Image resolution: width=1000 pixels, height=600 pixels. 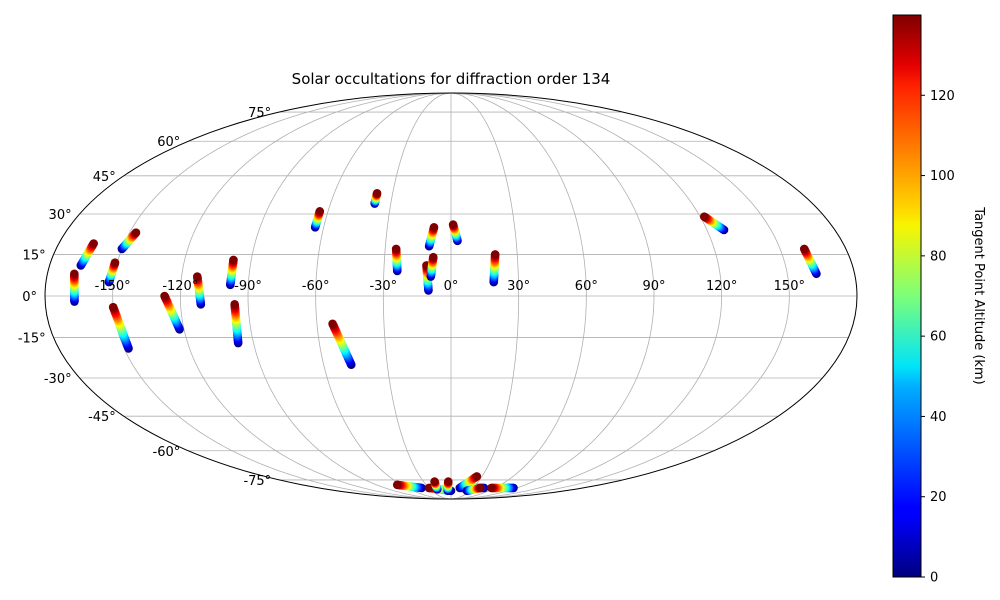 I want to click on longitude-tick-label: -30°, so click(x=383, y=286).